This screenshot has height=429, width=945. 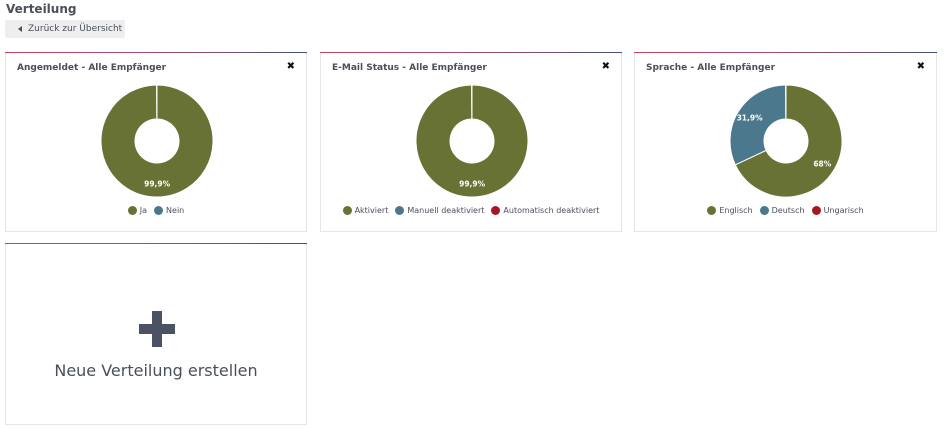 I want to click on legend-item-nein: Nein, so click(x=169, y=210).